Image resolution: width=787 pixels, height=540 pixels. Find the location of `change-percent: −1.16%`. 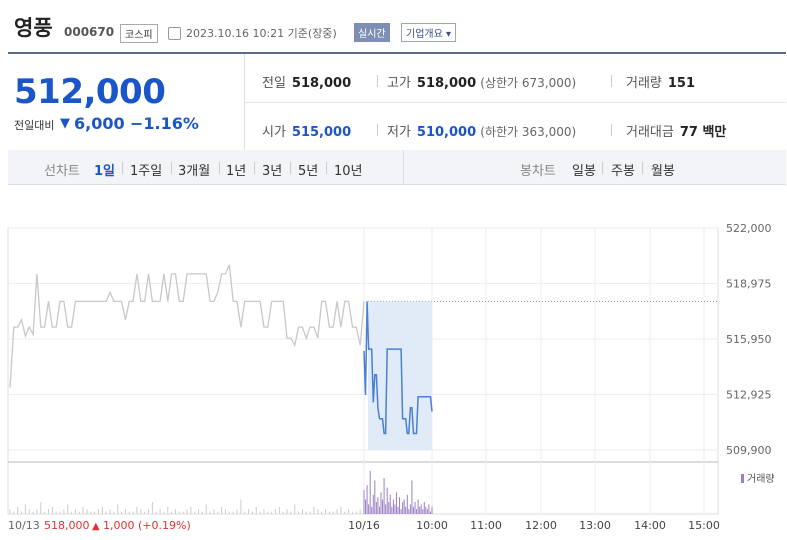

change-percent: −1.16% is located at coordinates (164, 123).